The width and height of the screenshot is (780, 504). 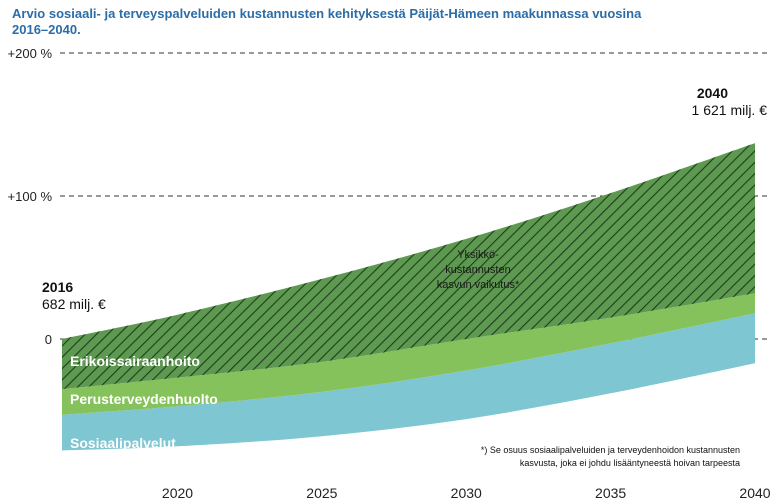 I want to click on series-label-sosiaalipalvelut: Sosiaalipalvelut, so click(x=123, y=443).